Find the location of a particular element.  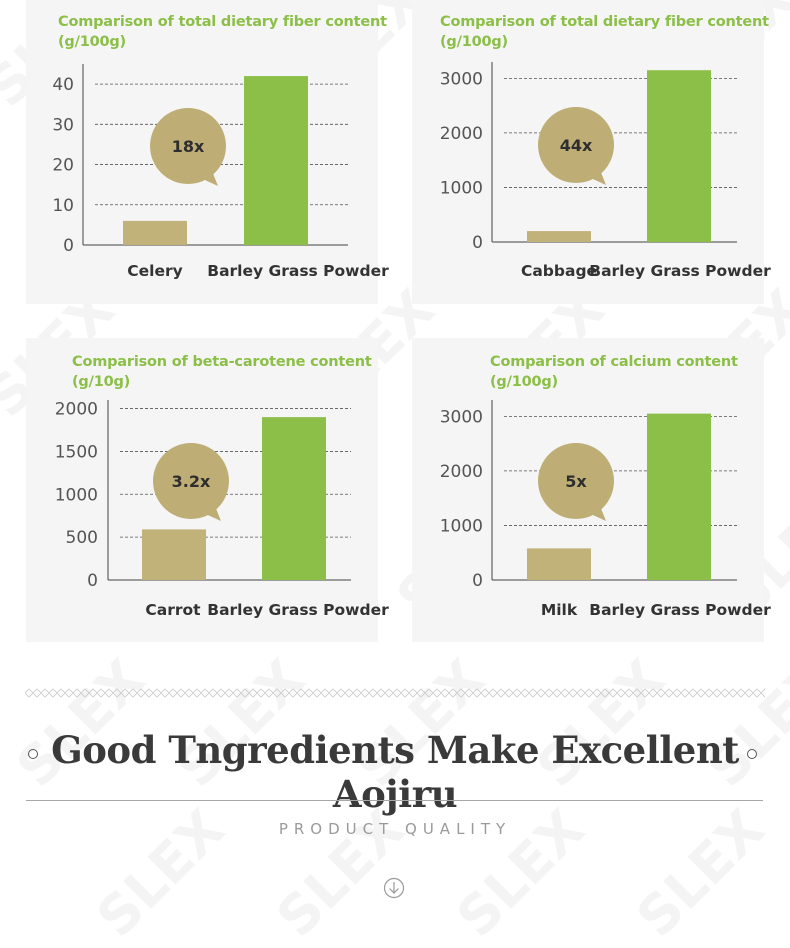

y-tick-label: 20 is located at coordinates (63, 166).